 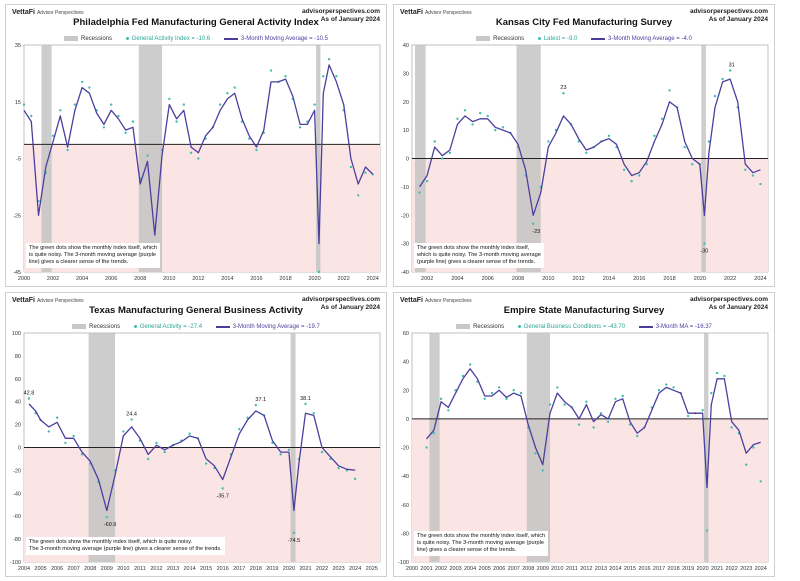 What do you see at coordinates (156, 569) in the screenshot?
I see `x-tick-label-8: 2012` at bounding box center [156, 569].